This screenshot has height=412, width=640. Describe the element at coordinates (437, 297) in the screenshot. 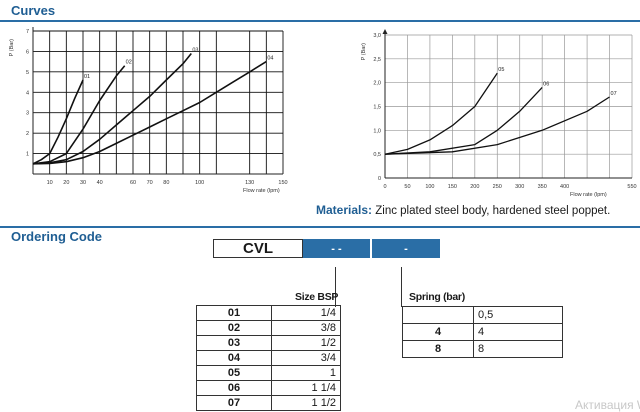

I see `spring-table-header: Spring (bar)` at that location.